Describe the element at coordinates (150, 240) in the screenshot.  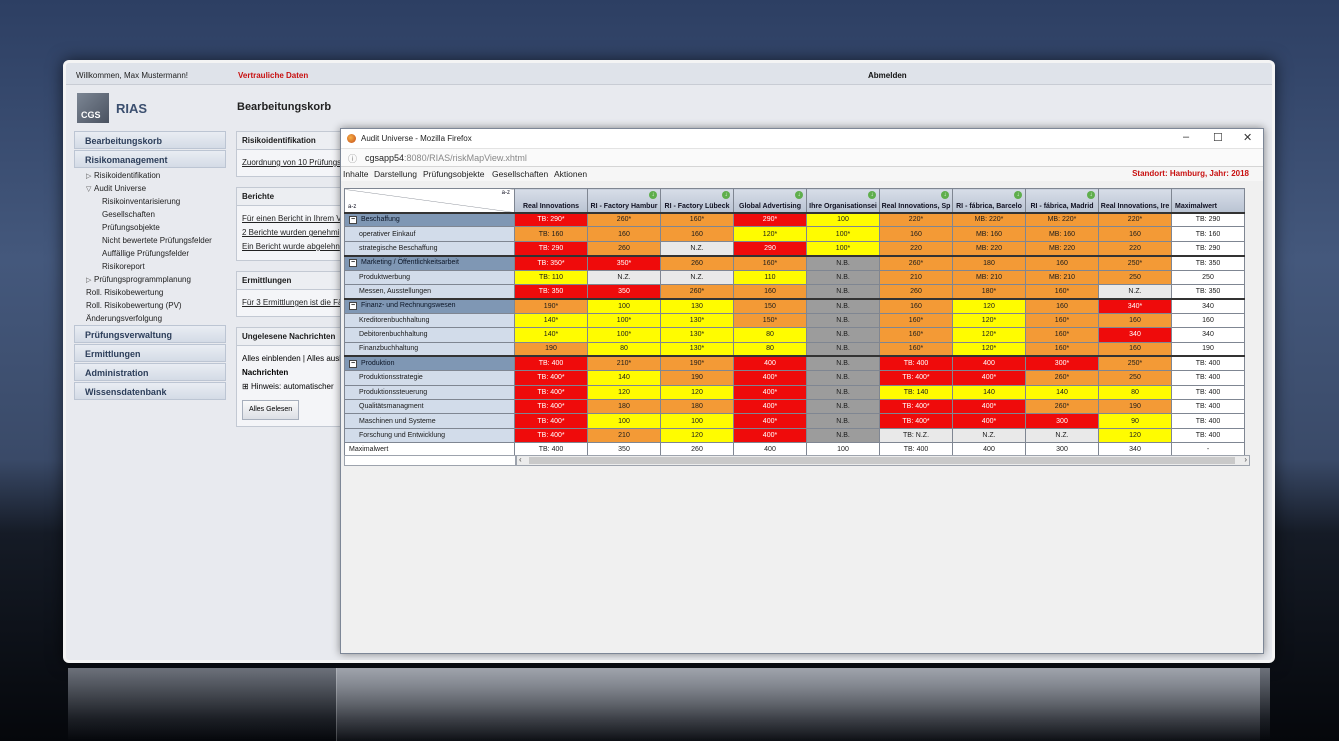
I see `nav-item-nicht-bewertete-prüfungsfelder: Nicht bewertete Prüfungsfelder` at that location.